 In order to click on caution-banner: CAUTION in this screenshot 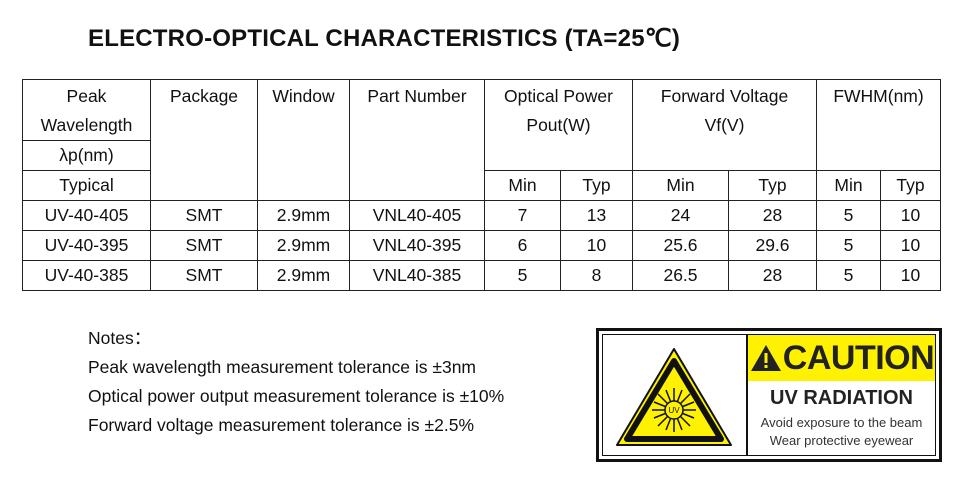, I will do `click(841, 358)`.